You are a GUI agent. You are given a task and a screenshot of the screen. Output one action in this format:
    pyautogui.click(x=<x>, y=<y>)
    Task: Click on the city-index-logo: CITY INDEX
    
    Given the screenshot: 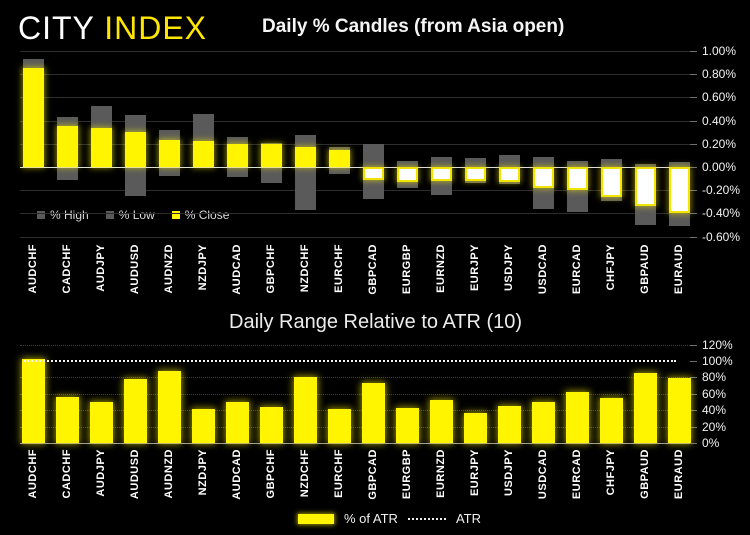 What is the action you would take?
    pyautogui.click(x=112, y=28)
    